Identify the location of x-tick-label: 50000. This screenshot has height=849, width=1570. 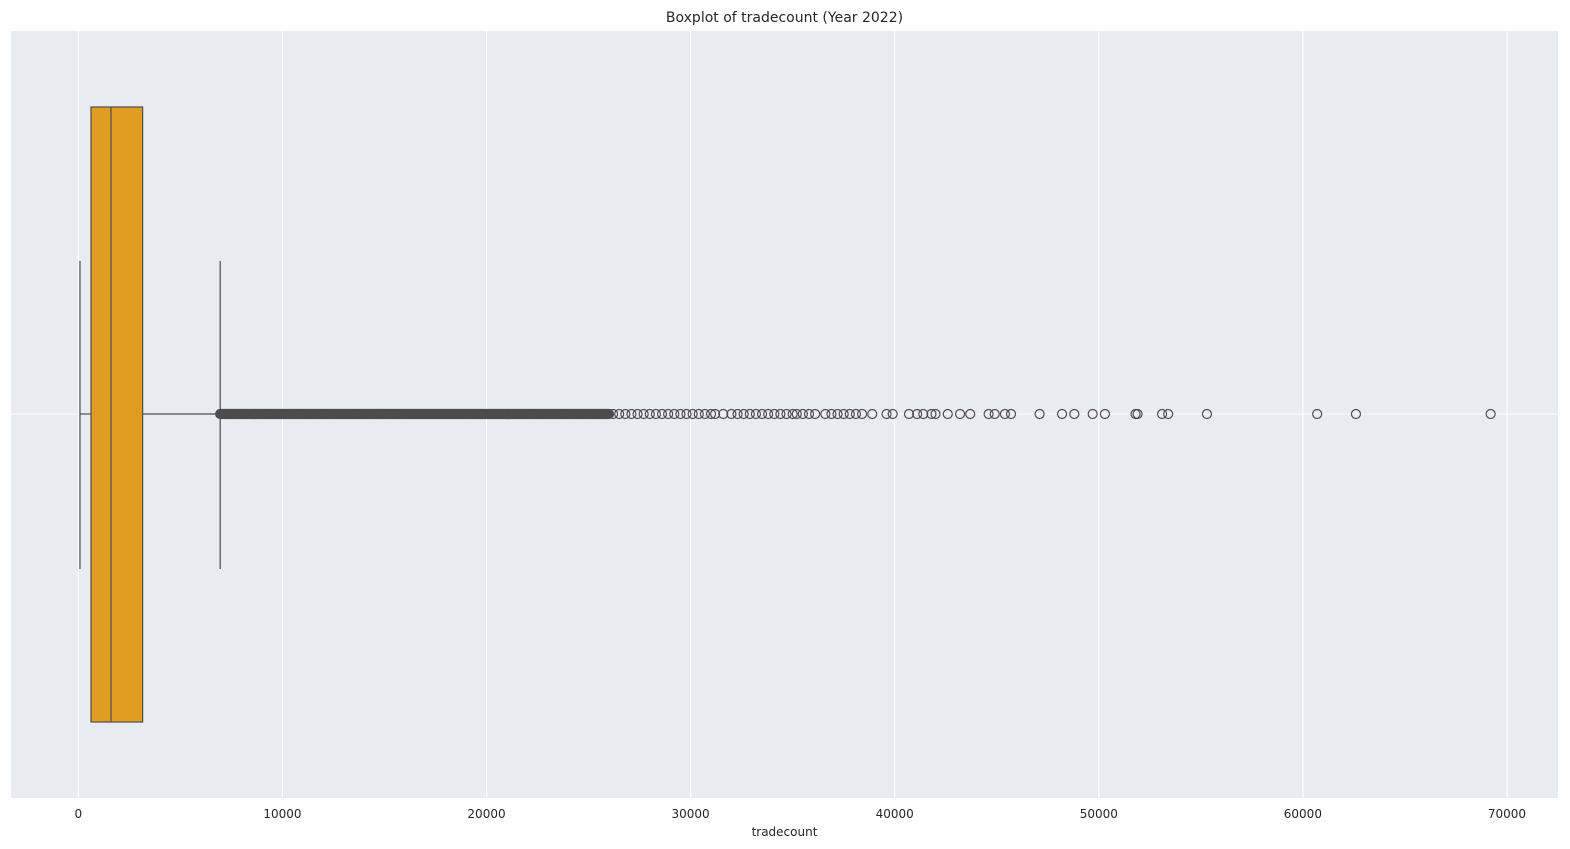
(1099, 814).